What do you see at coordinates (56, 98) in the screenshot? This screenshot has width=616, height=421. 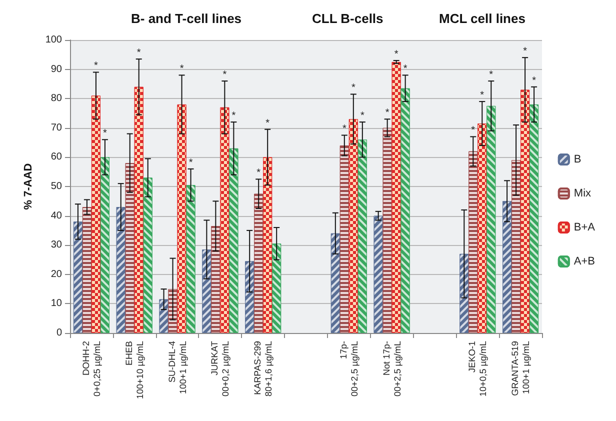 I see `y-tick-label: 80` at bounding box center [56, 98].